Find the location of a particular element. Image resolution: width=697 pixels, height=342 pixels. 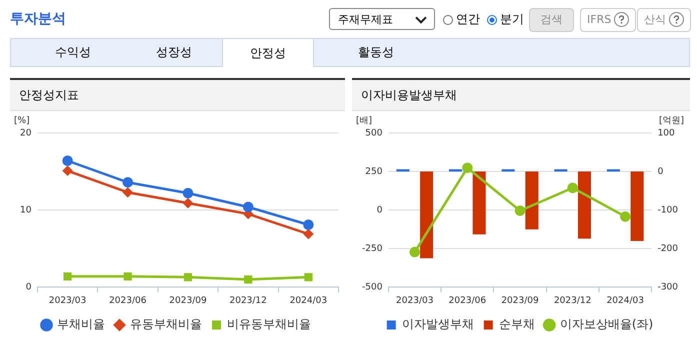

legend-label: 부채비율 is located at coordinates (81, 324).